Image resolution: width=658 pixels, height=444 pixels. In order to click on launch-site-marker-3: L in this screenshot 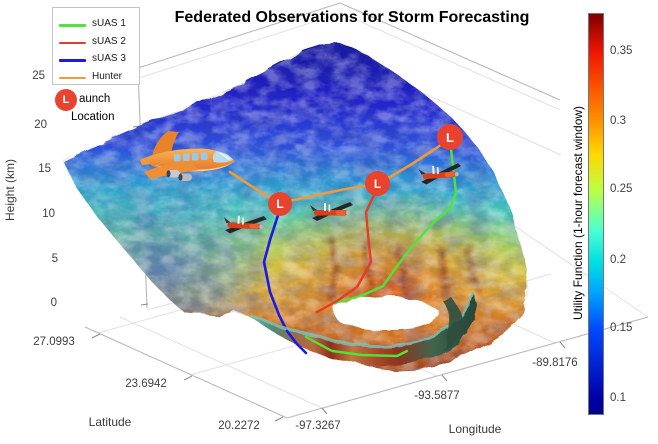, I will do `click(450, 137)`.